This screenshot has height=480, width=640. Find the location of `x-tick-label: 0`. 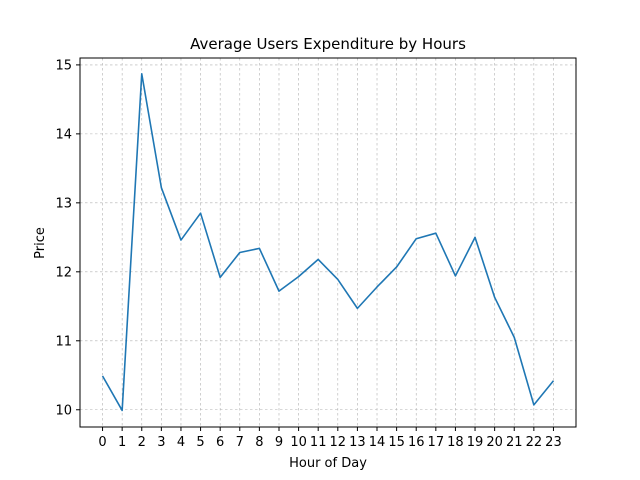

x-tick-label: 0 is located at coordinates (102, 442).